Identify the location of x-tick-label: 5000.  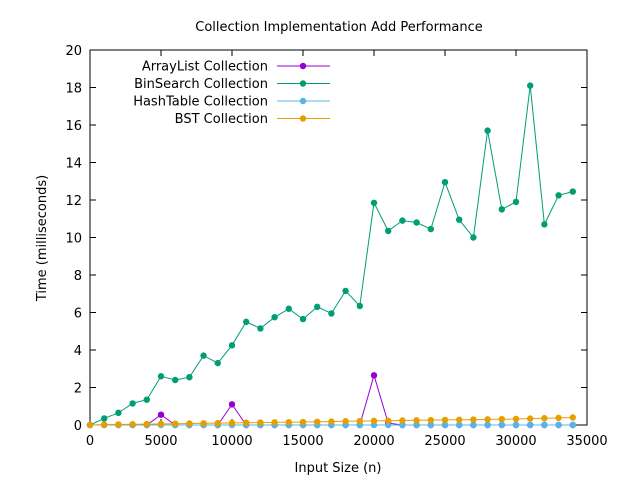
(160, 441).